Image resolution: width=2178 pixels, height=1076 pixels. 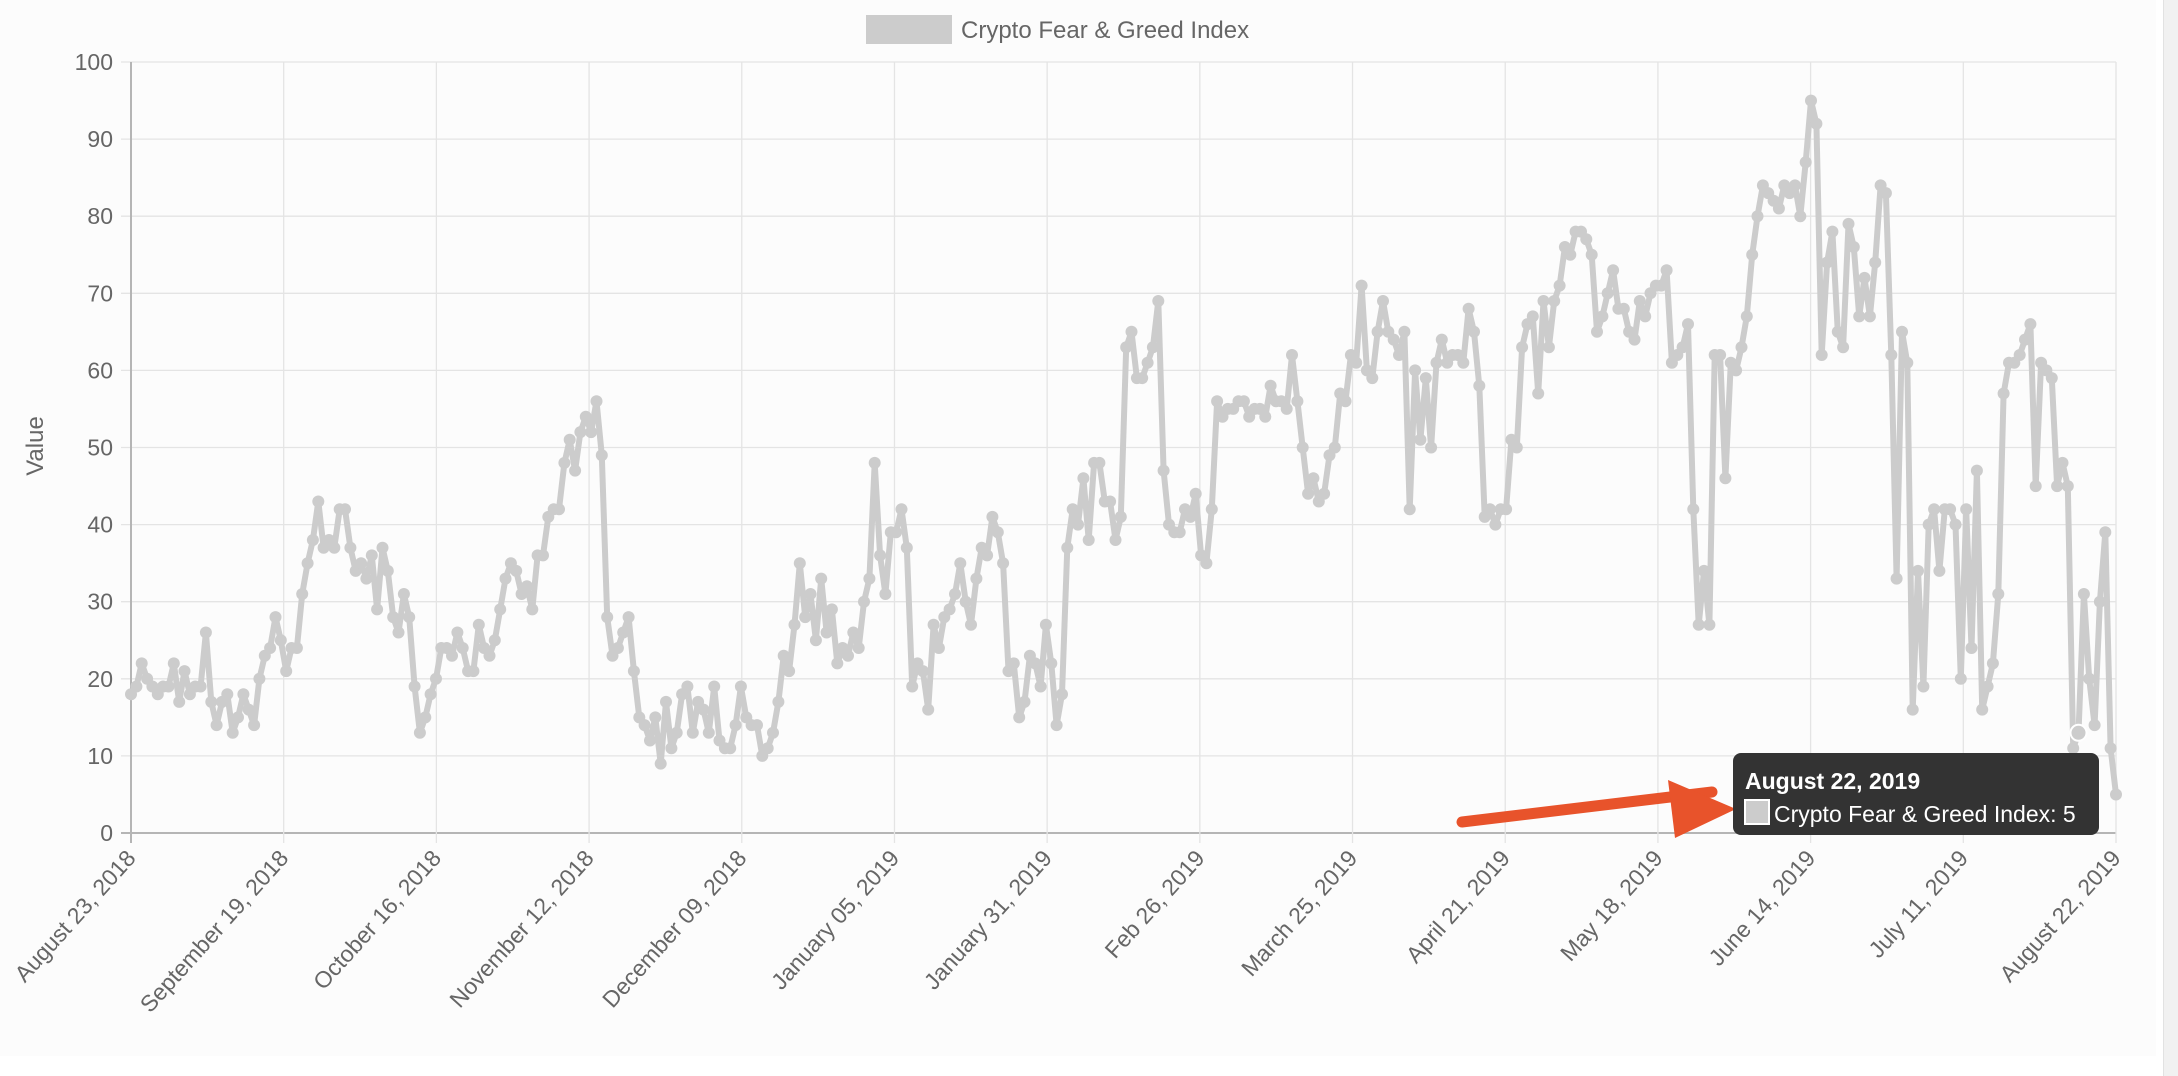 I want to click on legend-label: Crypto Fear & Greed Index, so click(x=1105, y=30).